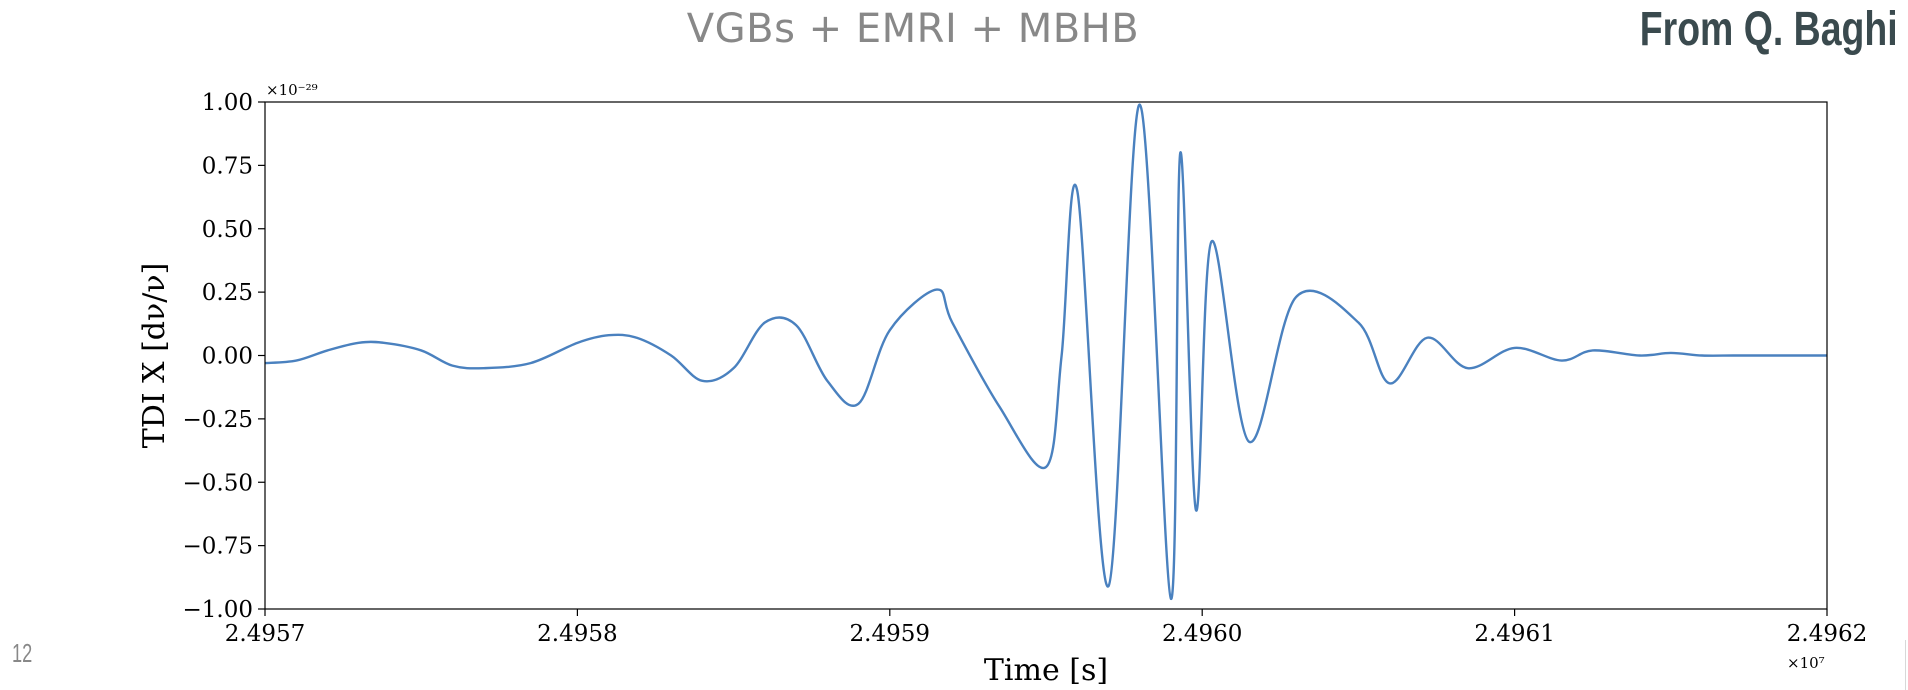 Image resolution: width=1908 pixels, height=690 pixels. I want to click on y-axis-label: TDI X [dν/ν], so click(154, 356).